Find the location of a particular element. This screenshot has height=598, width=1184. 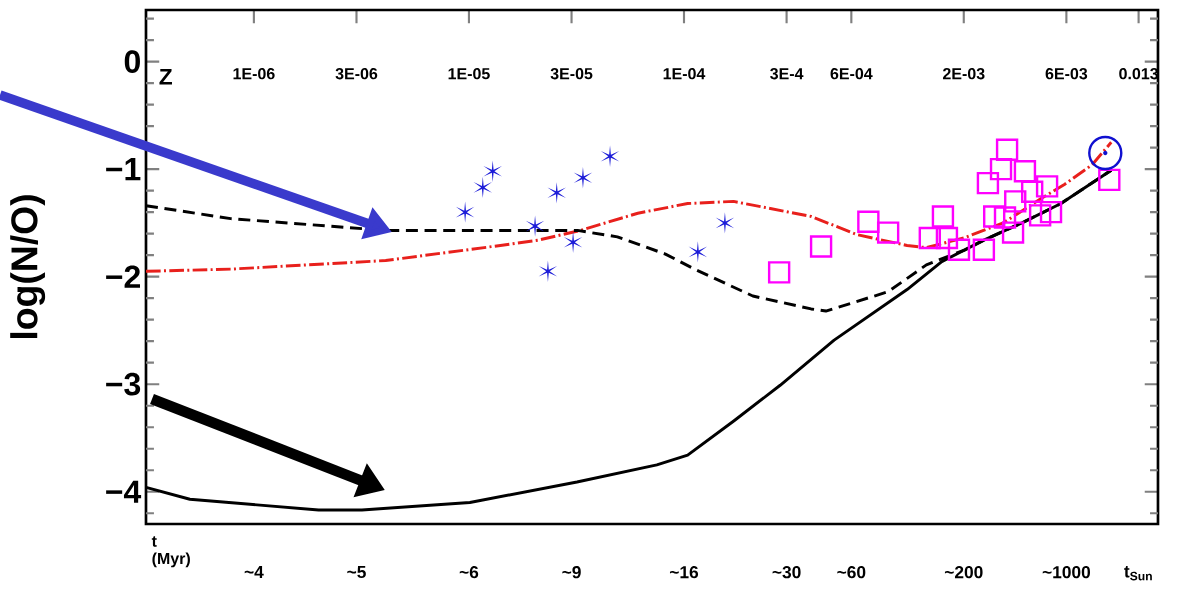

x-tick-label: 3E-05 is located at coordinates (571, 74).